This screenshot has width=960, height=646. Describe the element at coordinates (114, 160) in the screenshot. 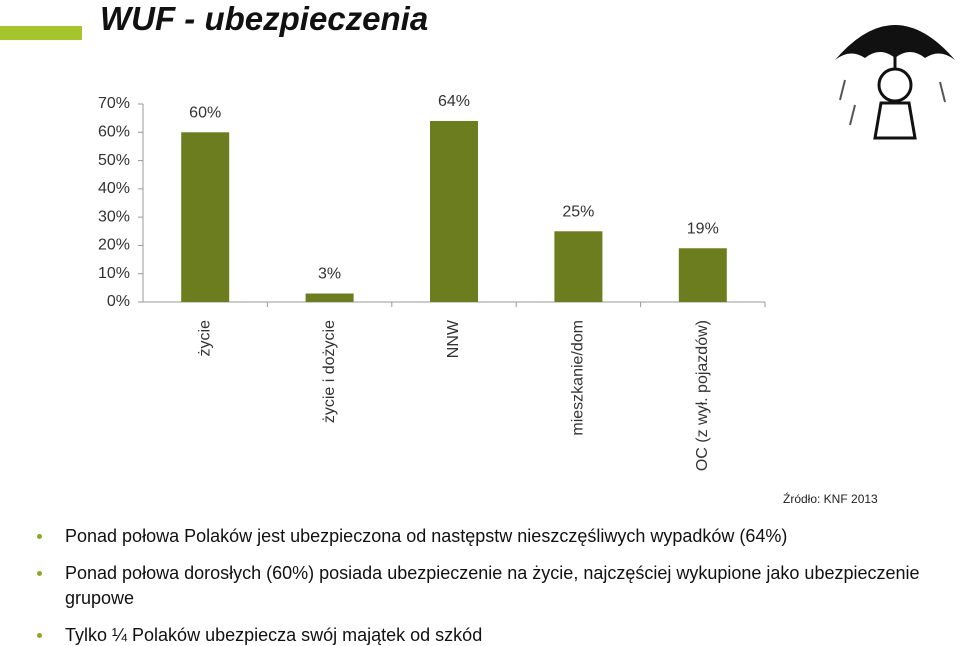

I see `y-tick-label: 50%` at that location.